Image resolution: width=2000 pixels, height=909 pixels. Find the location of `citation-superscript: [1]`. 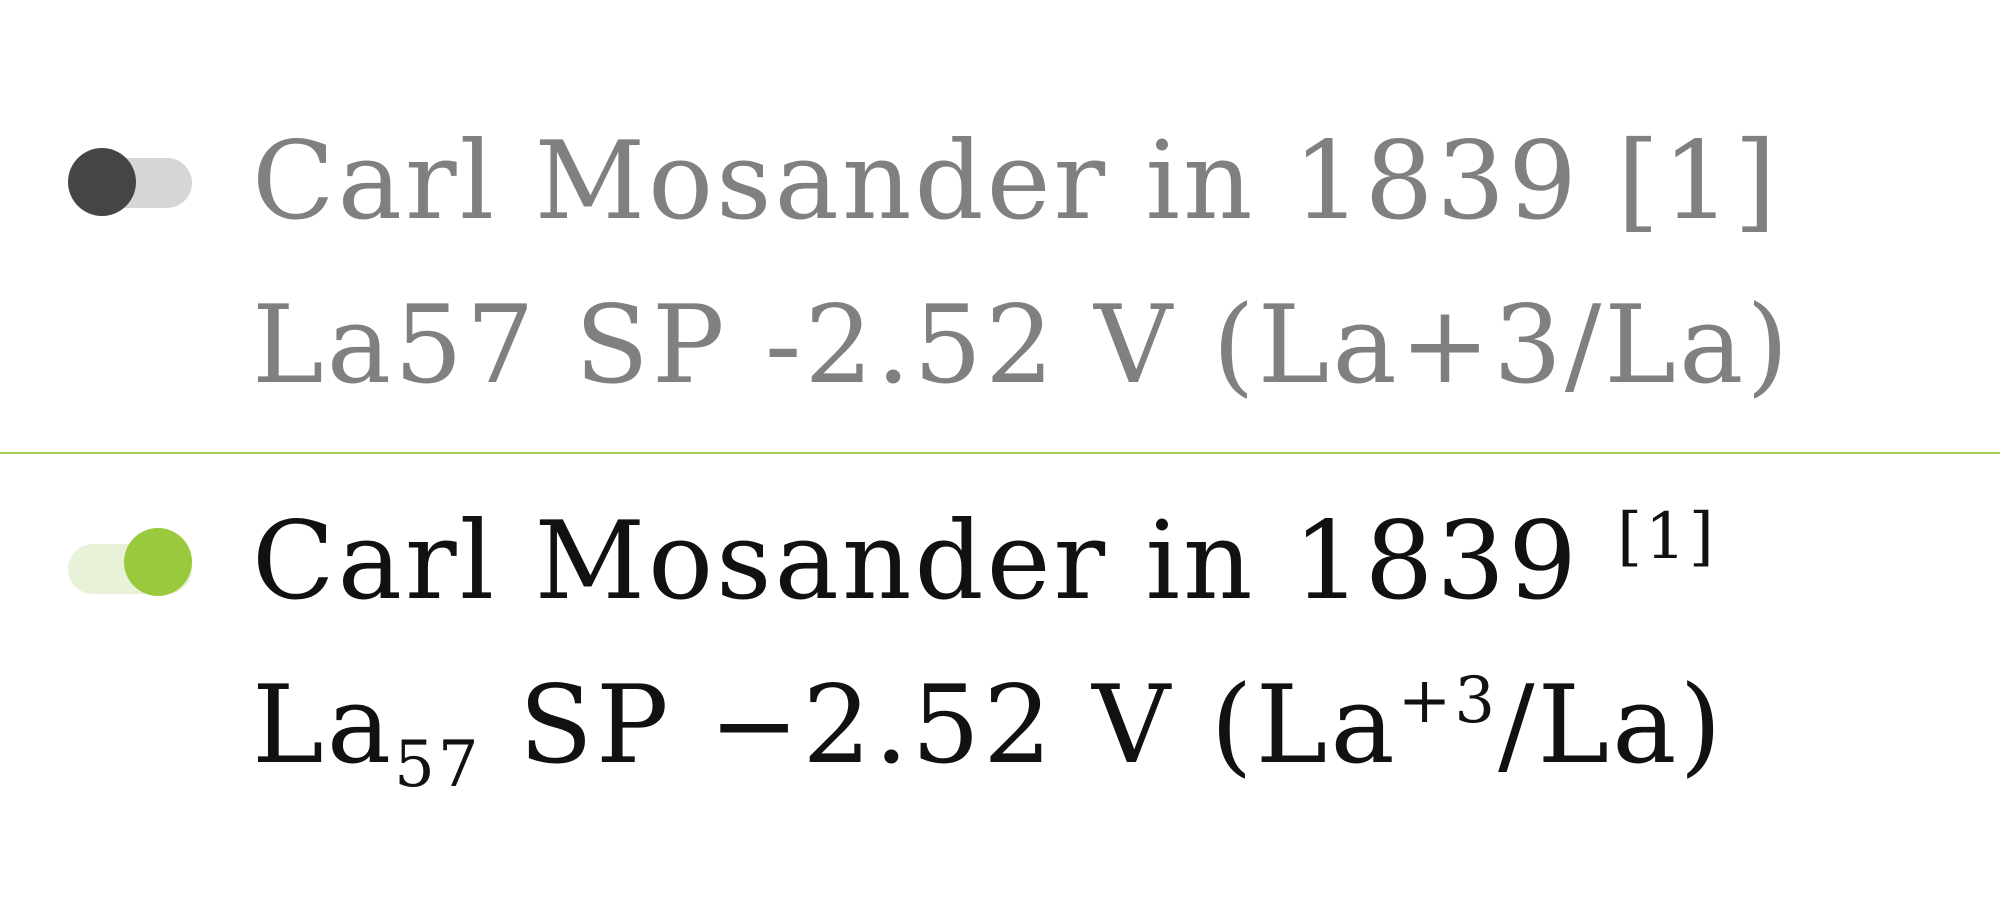

citation-superscript: [1] is located at coordinates (1667, 537).